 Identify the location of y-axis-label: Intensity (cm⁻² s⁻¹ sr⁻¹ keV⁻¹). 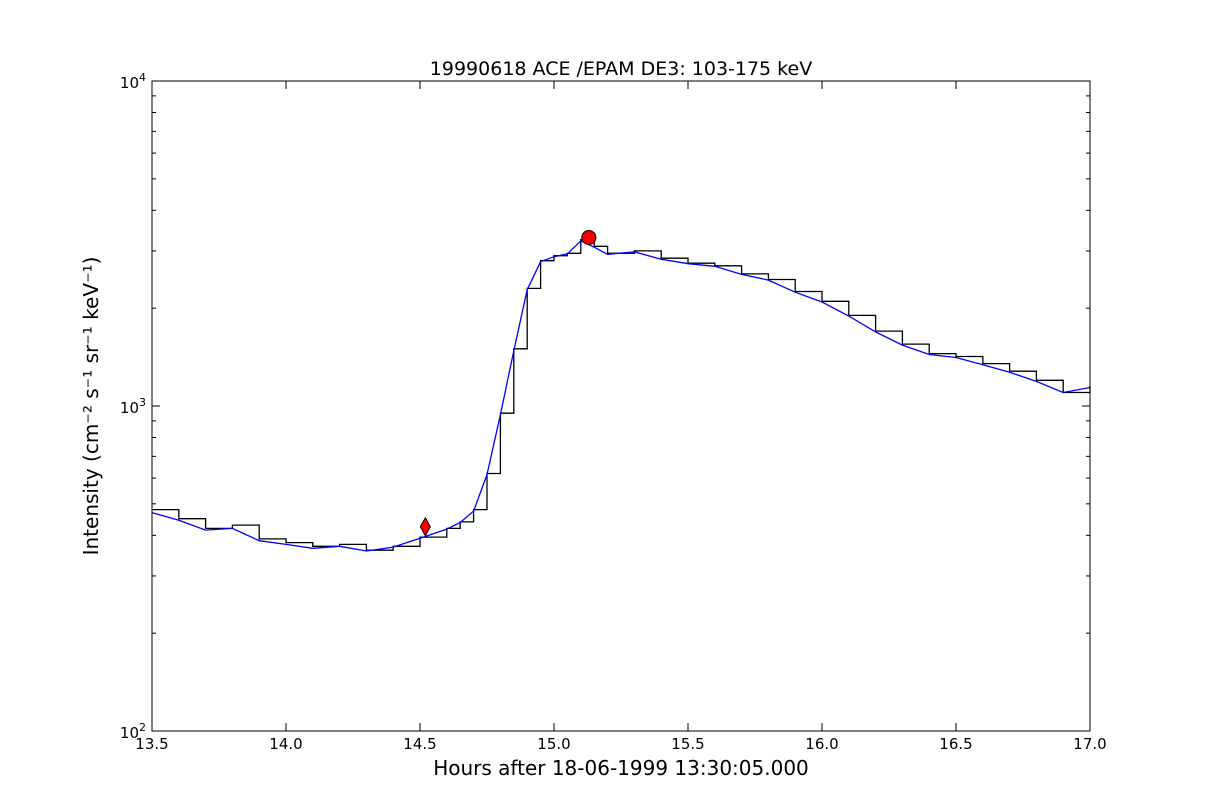
(91, 406).